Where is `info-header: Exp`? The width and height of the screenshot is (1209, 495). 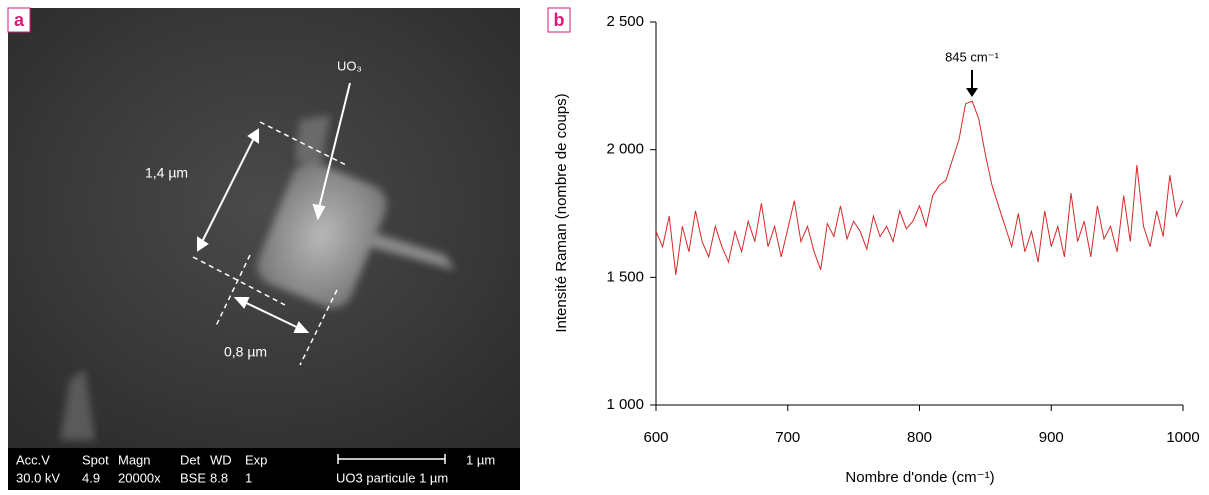
info-header: Exp is located at coordinates (256, 459).